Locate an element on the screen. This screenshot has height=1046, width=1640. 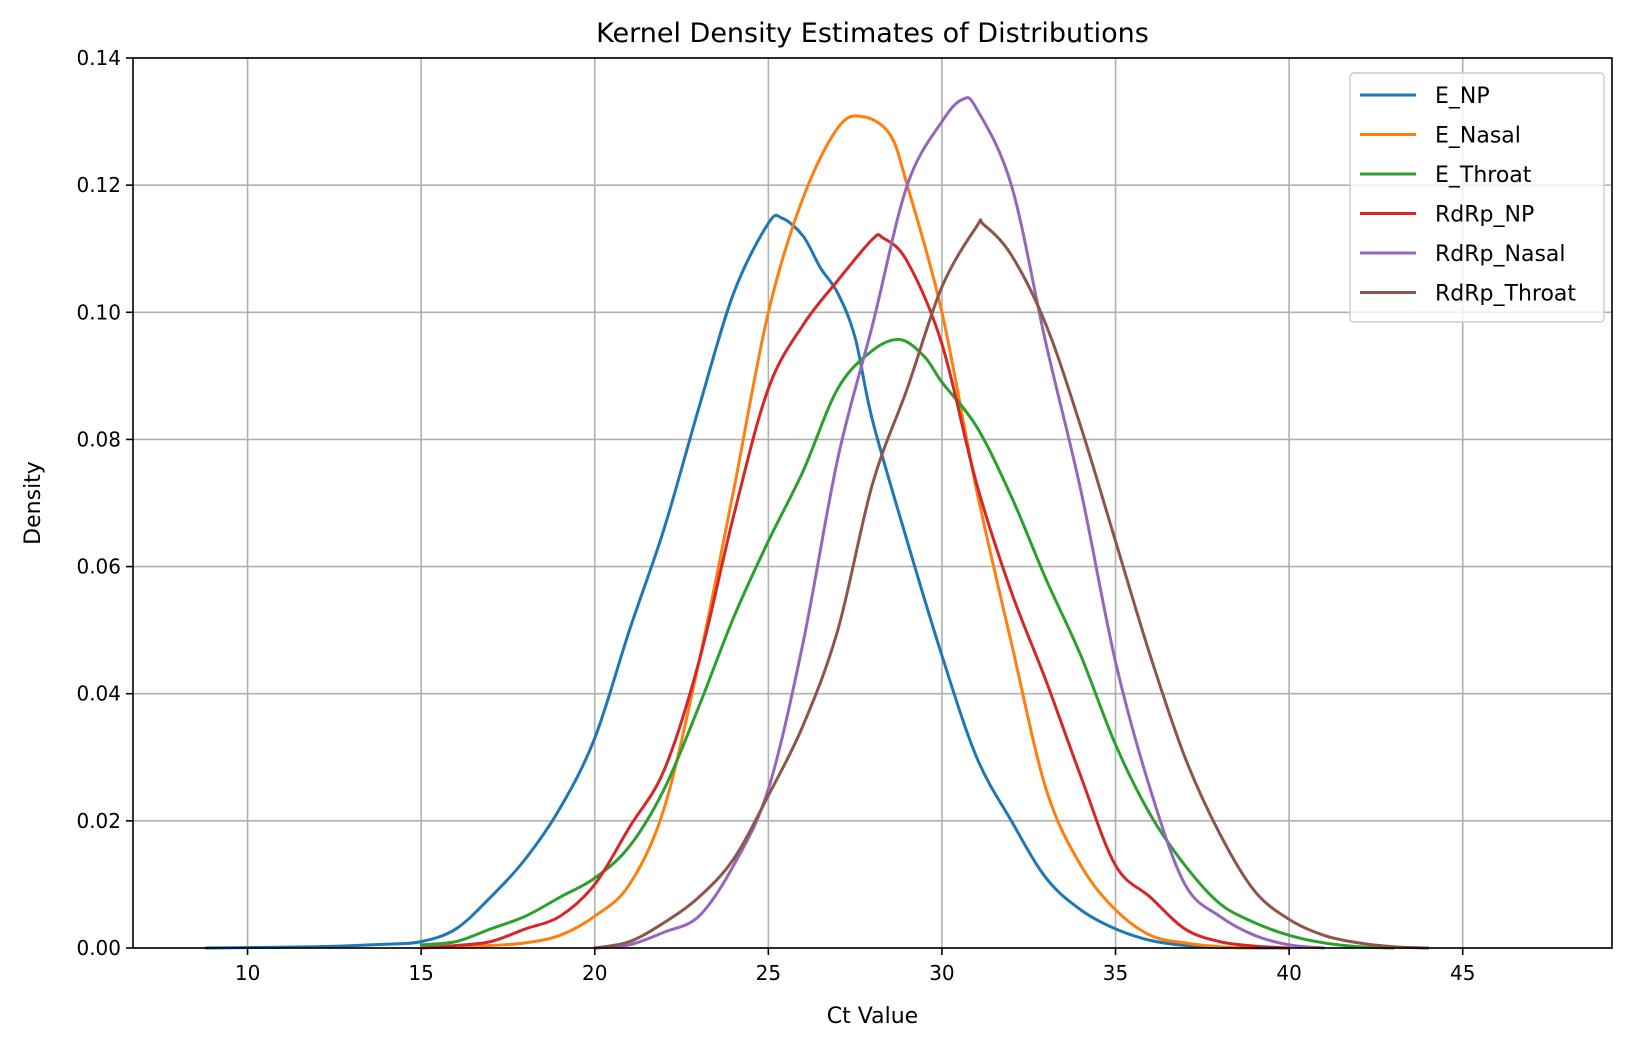
x-tick-label: 40 is located at coordinates (1288, 973).